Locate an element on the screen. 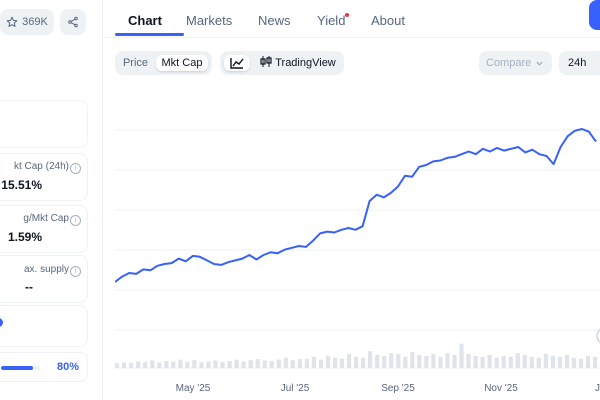 This screenshot has width=600, height=400. stat-card-volume-mktcap-24h: kt Cap (24h) i 15.51% is located at coordinates (44, 177).